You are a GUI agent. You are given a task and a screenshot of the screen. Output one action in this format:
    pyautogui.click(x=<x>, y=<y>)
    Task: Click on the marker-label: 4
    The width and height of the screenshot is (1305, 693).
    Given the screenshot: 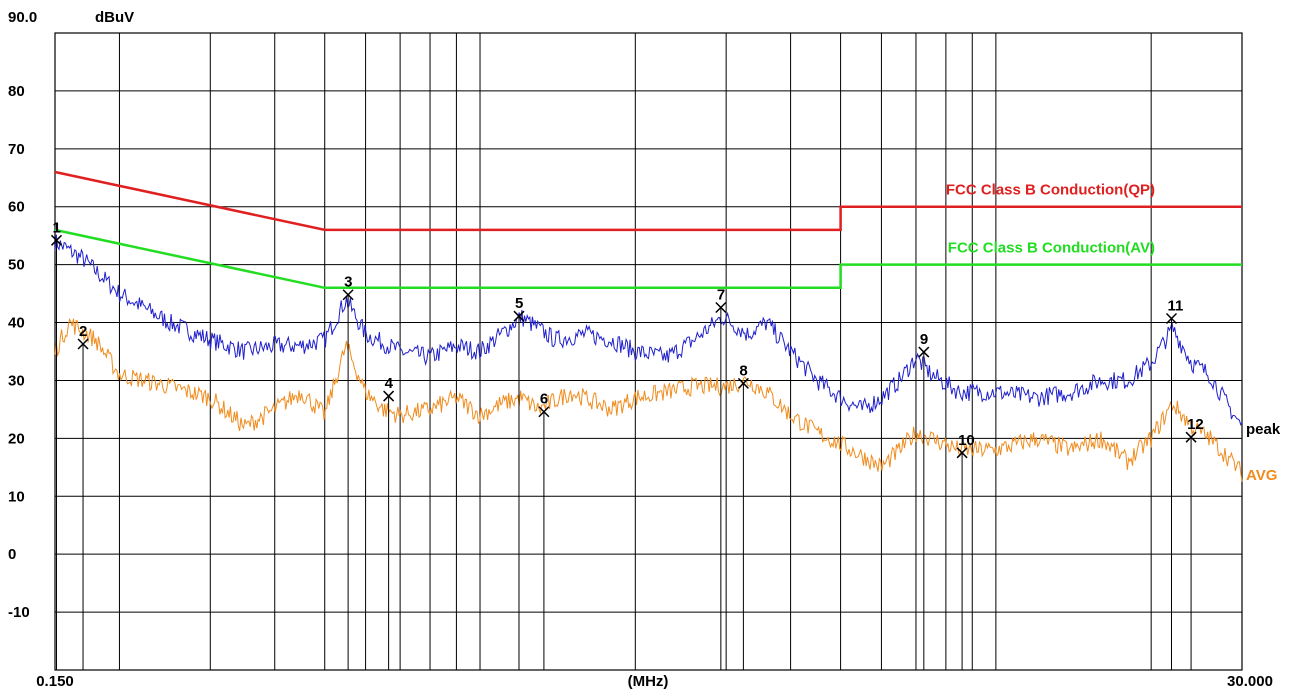 What is the action you would take?
    pyautogui.click(x=389, y=383)
    